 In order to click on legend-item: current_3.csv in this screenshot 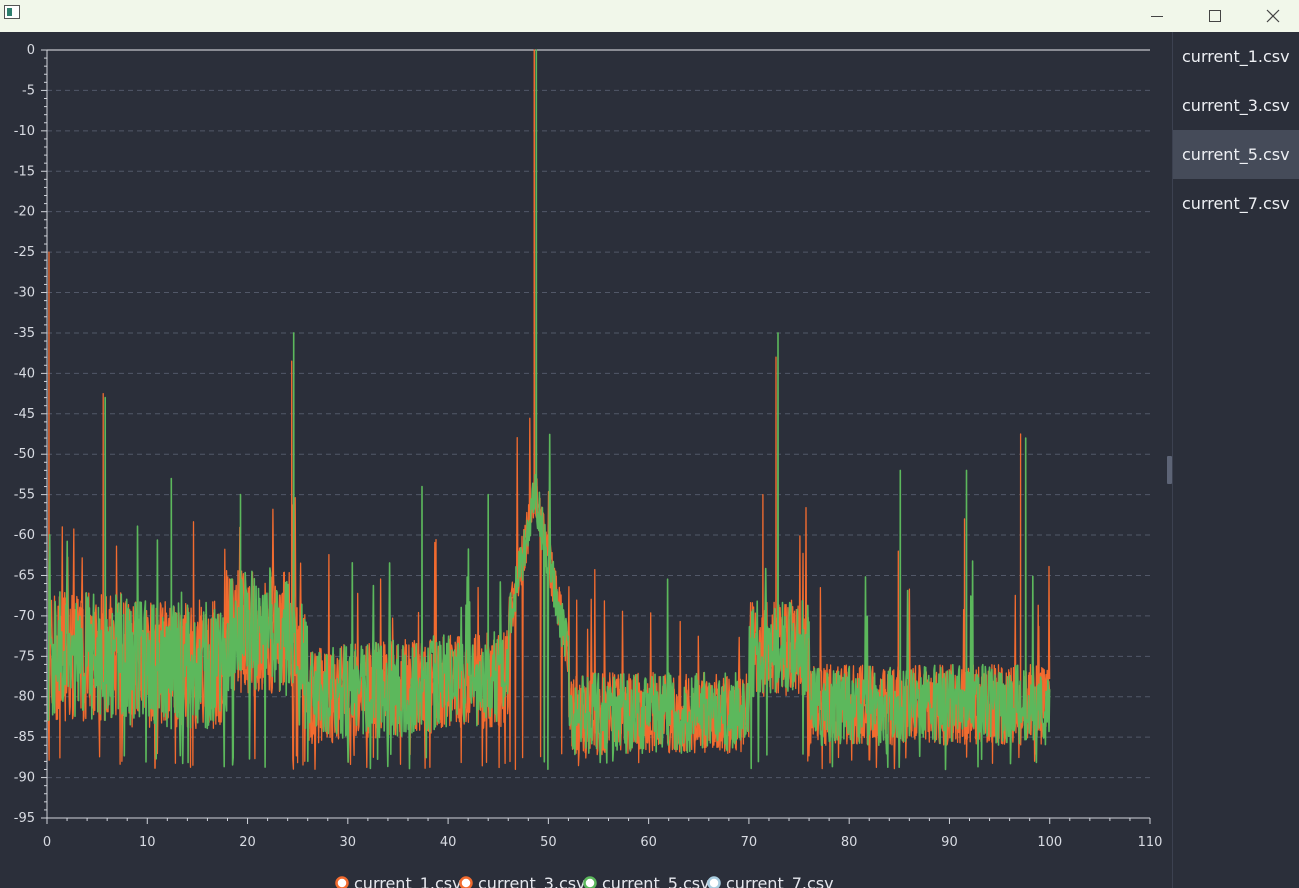, I will do `click(522, 881)`.